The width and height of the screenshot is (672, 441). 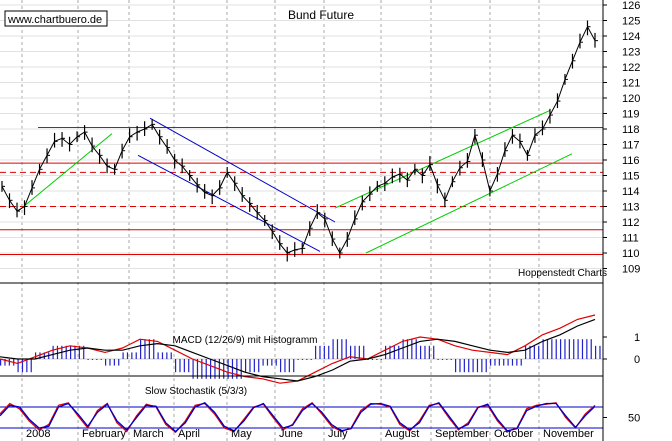 What do you see at coordinates (402, 434) in the screenshot?
I see `month-label: August` at bounding box center [402, 434].